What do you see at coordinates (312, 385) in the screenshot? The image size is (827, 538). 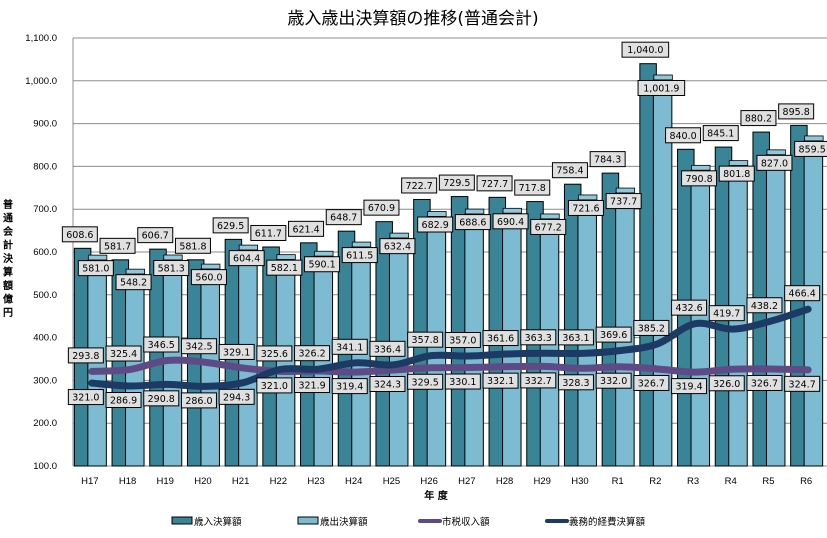 I see `data-label-tax: 321.9` at bounding box center [312, 385].